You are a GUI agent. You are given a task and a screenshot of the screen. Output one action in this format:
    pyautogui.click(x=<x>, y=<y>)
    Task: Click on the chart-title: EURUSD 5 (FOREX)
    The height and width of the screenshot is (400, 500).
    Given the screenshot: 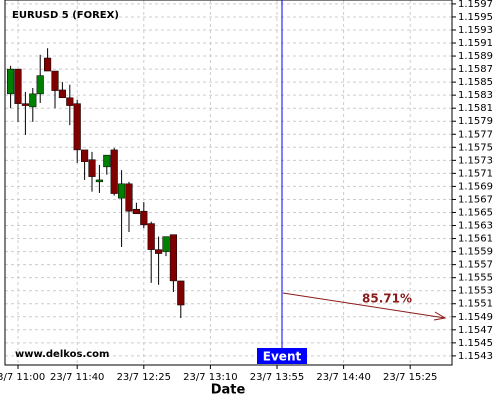 What is the action you would take?
    pyautogui.click(x=65, y=15)
    